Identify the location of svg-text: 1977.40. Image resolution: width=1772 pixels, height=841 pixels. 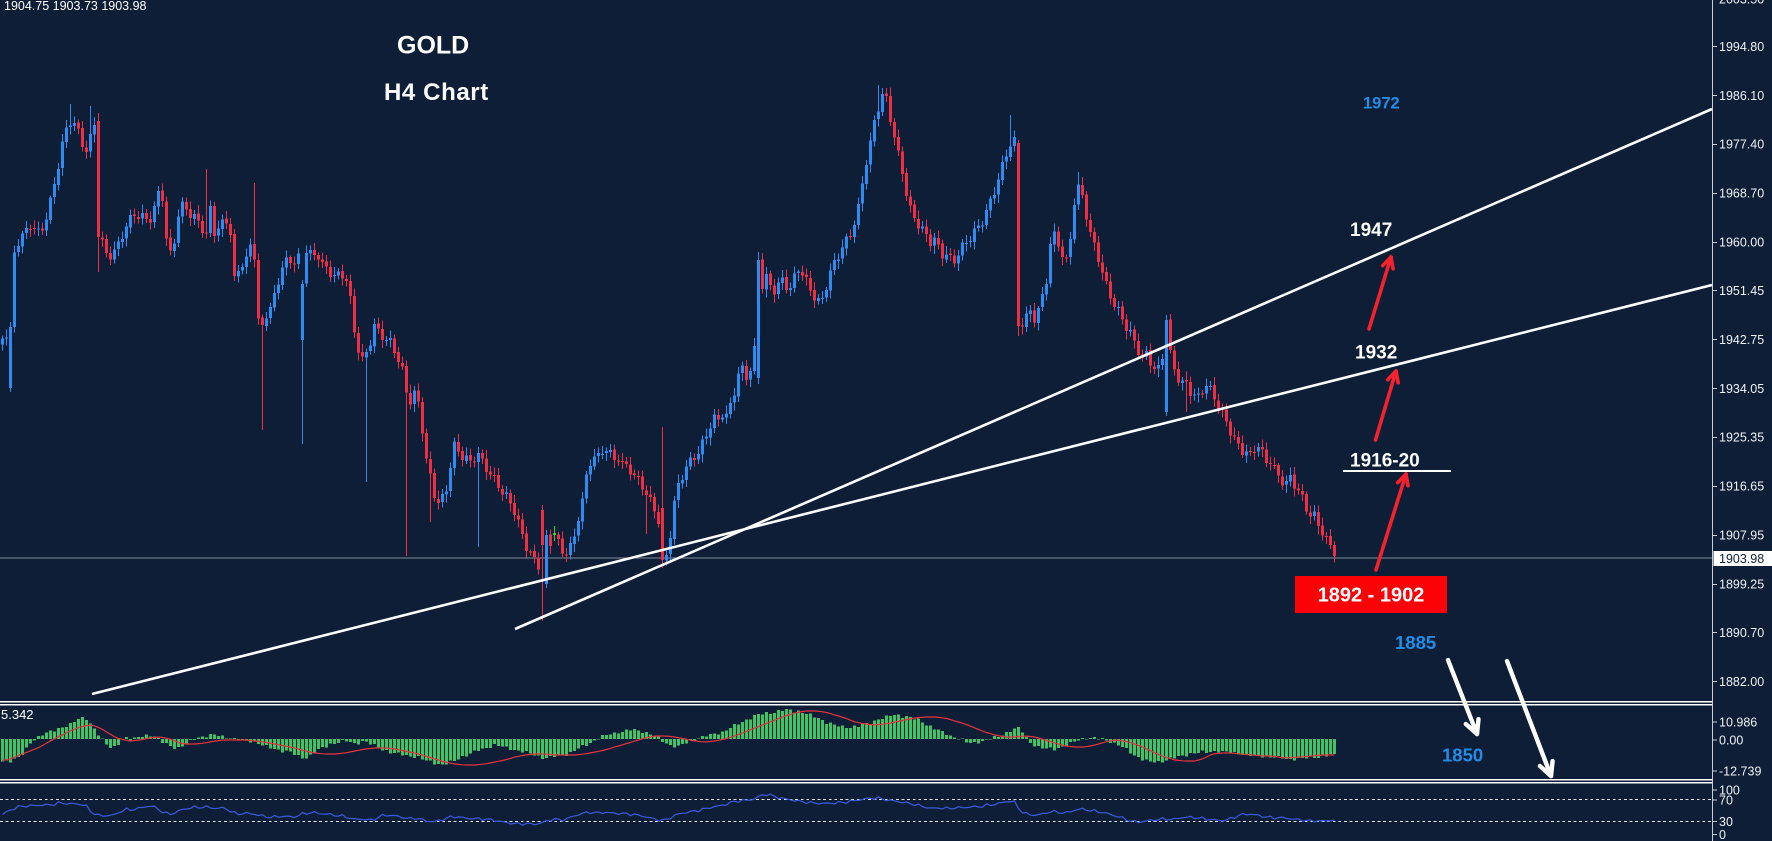
(1741, 145).